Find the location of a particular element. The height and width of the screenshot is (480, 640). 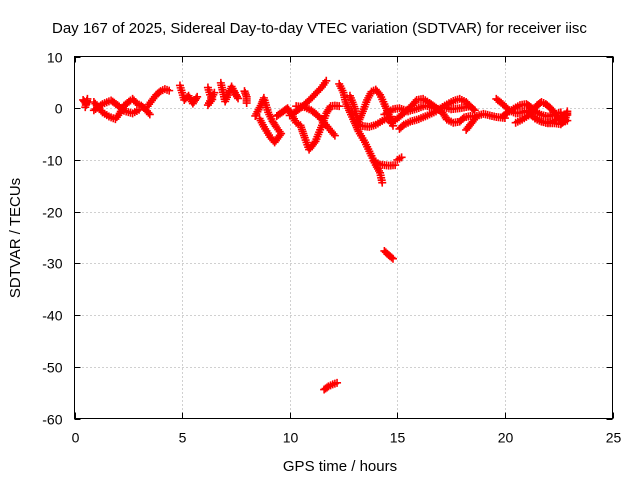

x-tick-label: 15 is located at coordinates (398, 438).